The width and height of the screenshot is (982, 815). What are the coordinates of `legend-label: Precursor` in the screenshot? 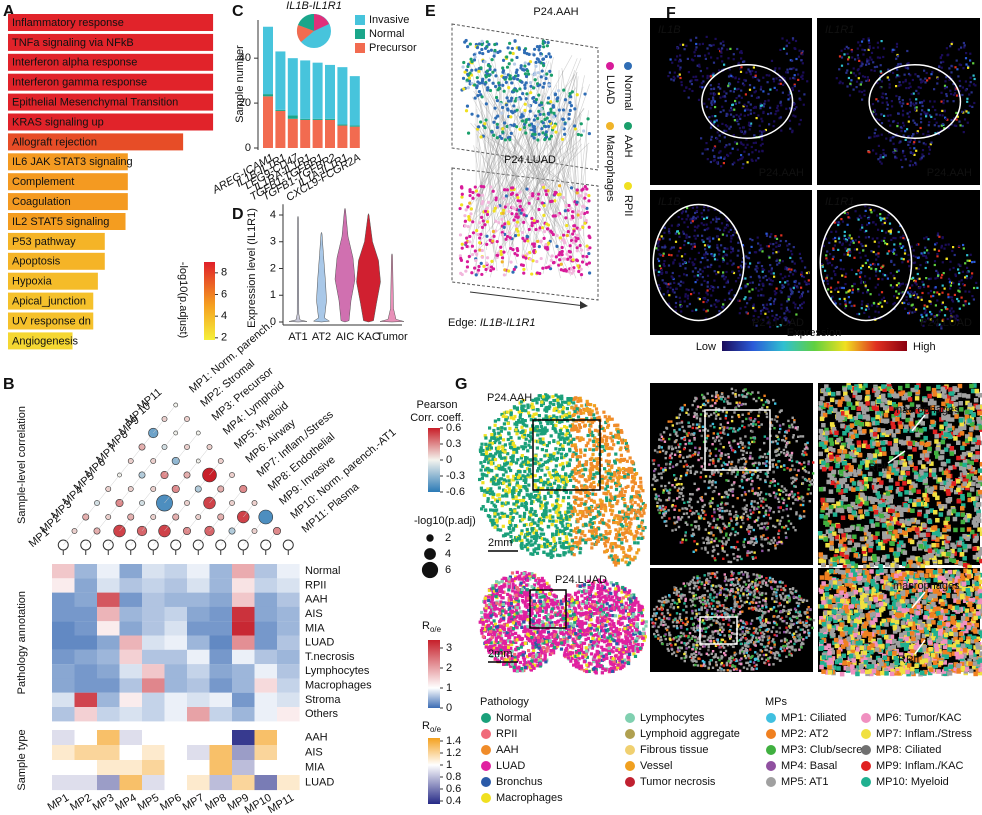 It's located at (393, 48).